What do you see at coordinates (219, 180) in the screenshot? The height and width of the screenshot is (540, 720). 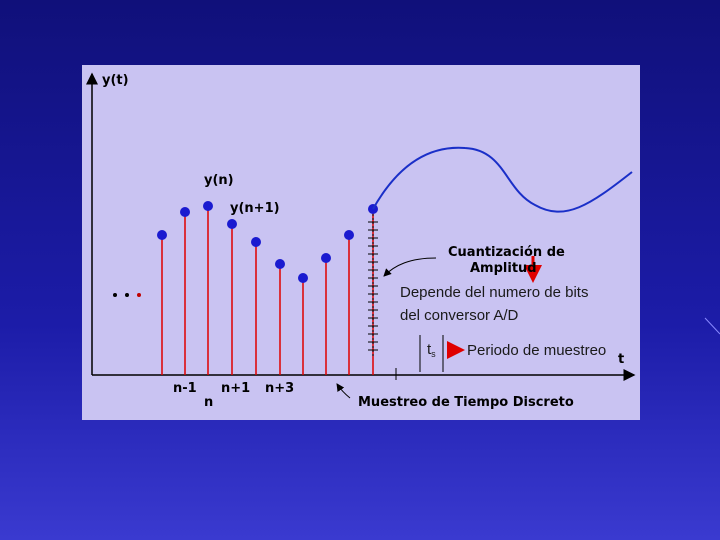 I see `sample-label: y(n)` at bounding box center [219, 180].